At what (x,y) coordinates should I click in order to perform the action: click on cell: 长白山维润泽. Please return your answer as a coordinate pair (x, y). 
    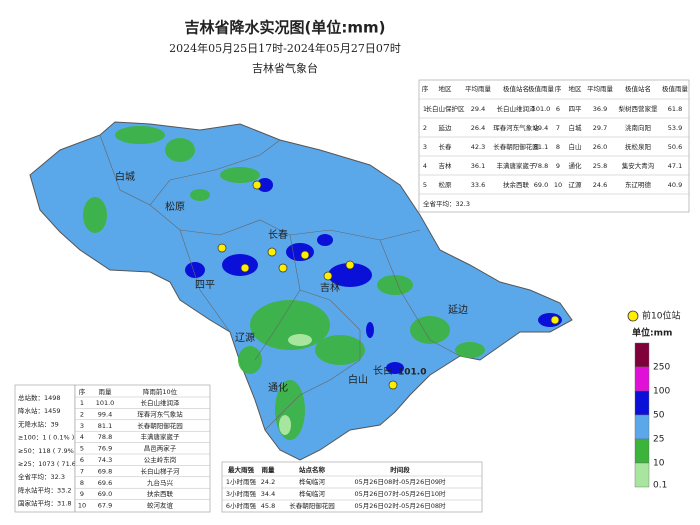
    Looking at the image, I should click on (517, 108).